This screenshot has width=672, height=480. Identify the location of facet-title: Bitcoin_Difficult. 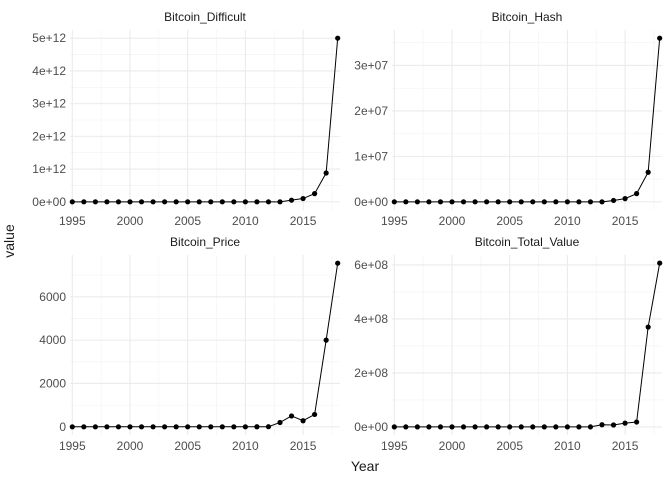
(205, 17).